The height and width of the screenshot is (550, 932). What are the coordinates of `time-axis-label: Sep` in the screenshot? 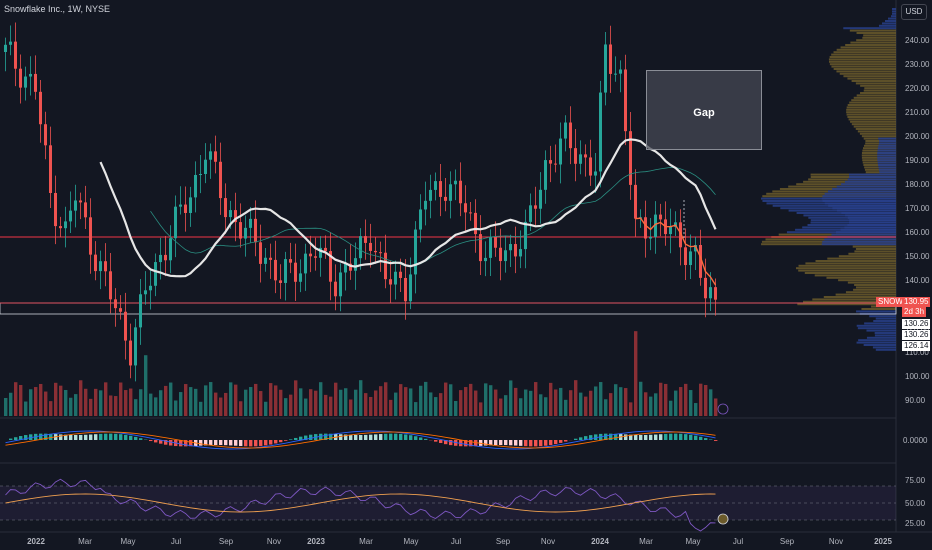 It's located at (503, 541).